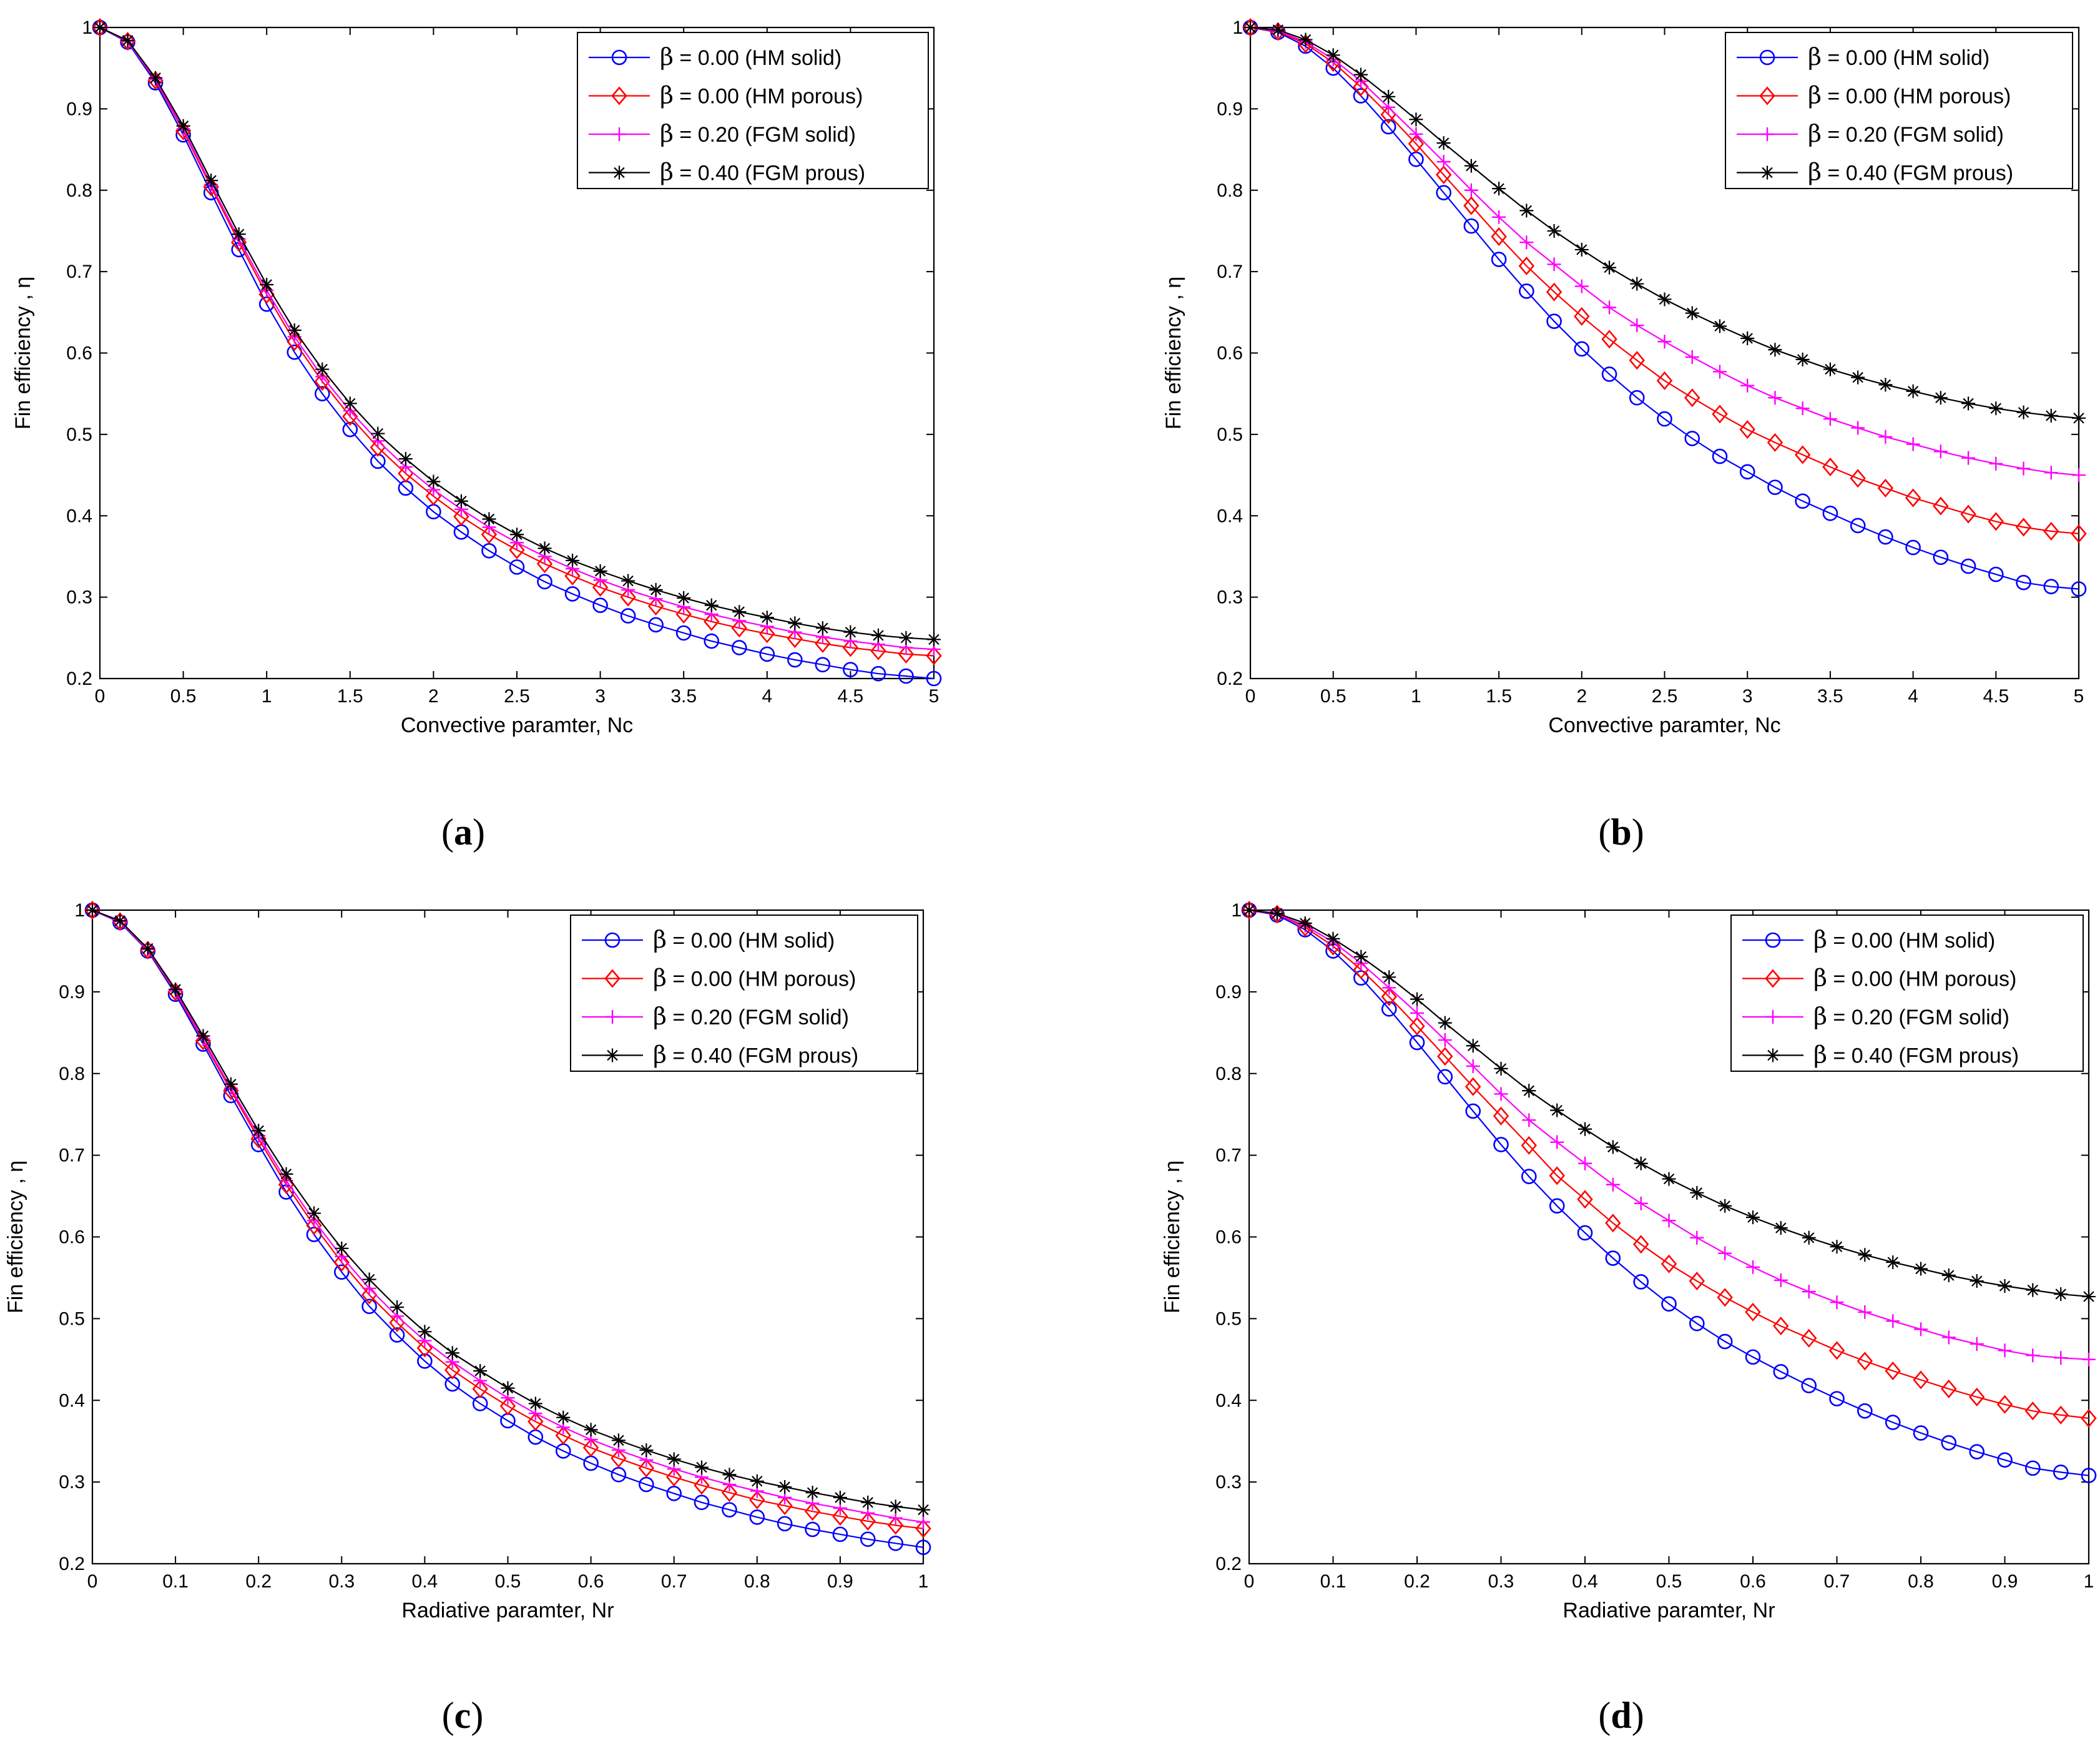 This screenshot has width=2100, height=1746. Describe the element at coordinates (72, 993) in the screenshot. I see `y-tick-label: 0.9` at that location.